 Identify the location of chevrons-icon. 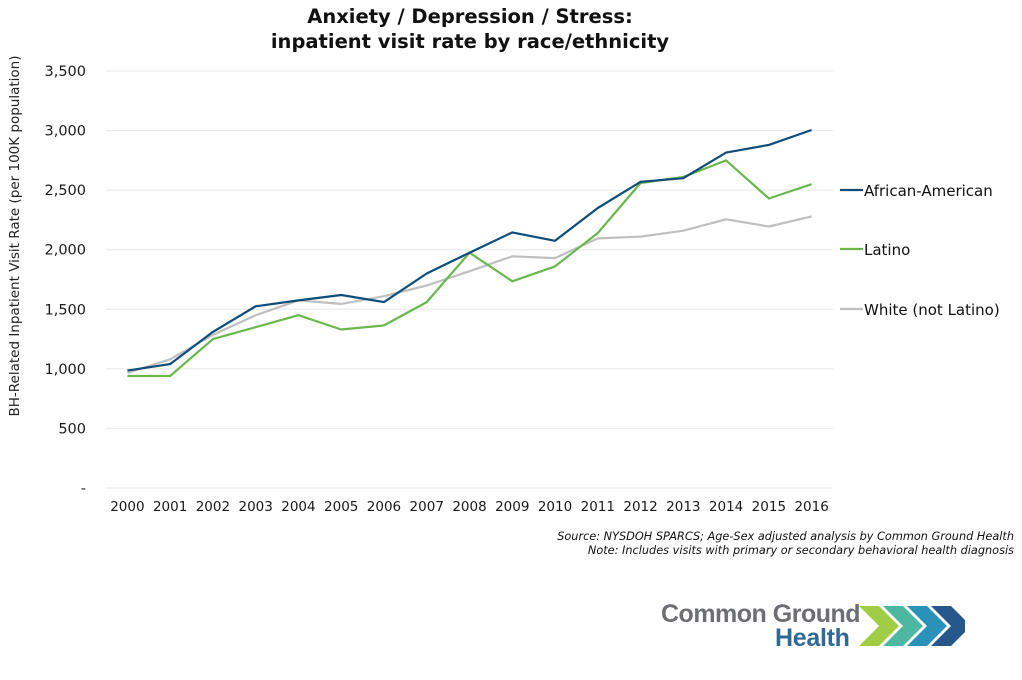
(912, 626).